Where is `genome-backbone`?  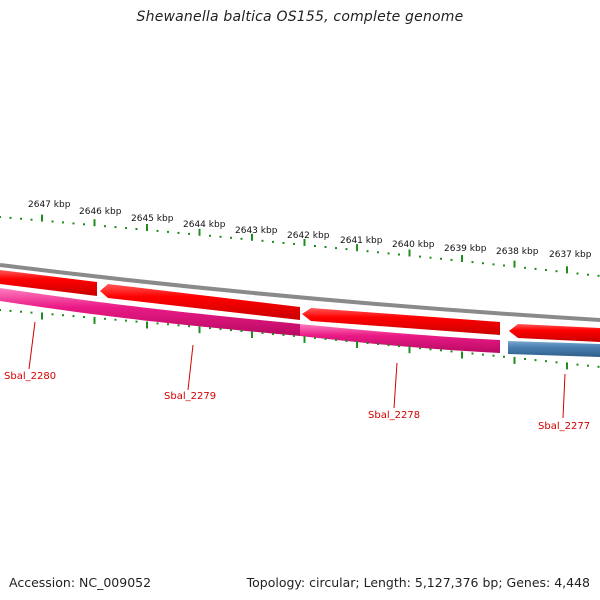
genome-backbone is located at coordinates (300, 292).